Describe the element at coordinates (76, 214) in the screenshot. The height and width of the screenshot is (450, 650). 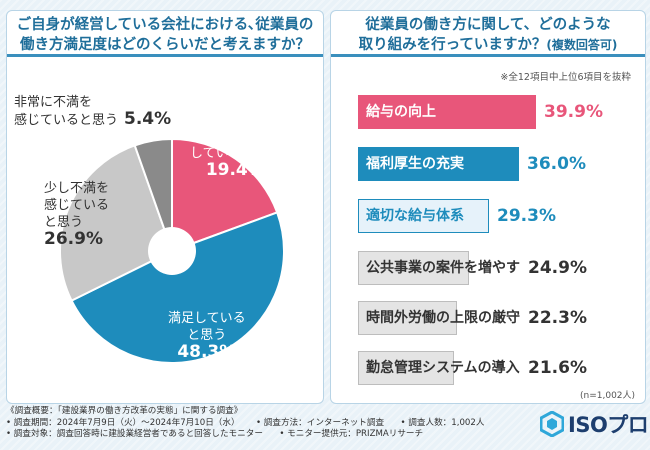
I see `pie-label-slightly-dissatisfied: 少し不満を 感じている と思う 26.9%` at that location.